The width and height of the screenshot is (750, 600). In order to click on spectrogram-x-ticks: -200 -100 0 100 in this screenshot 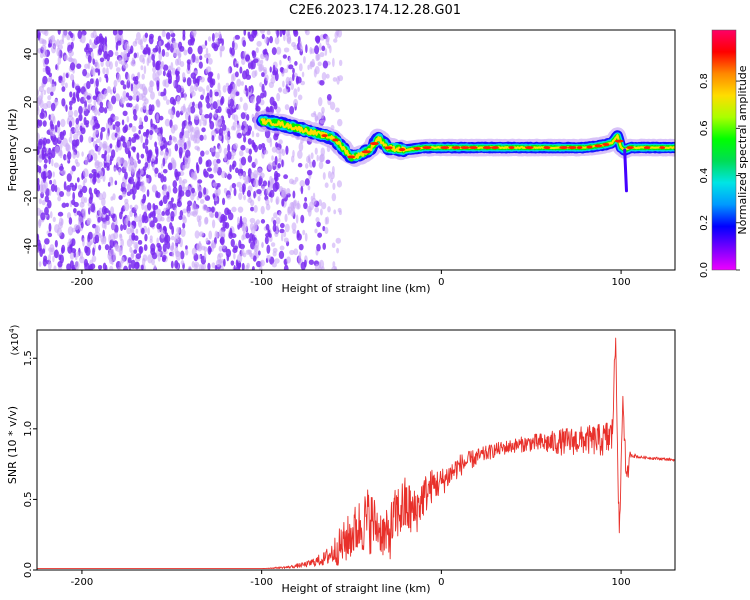, I will do `click(351, 279)`.